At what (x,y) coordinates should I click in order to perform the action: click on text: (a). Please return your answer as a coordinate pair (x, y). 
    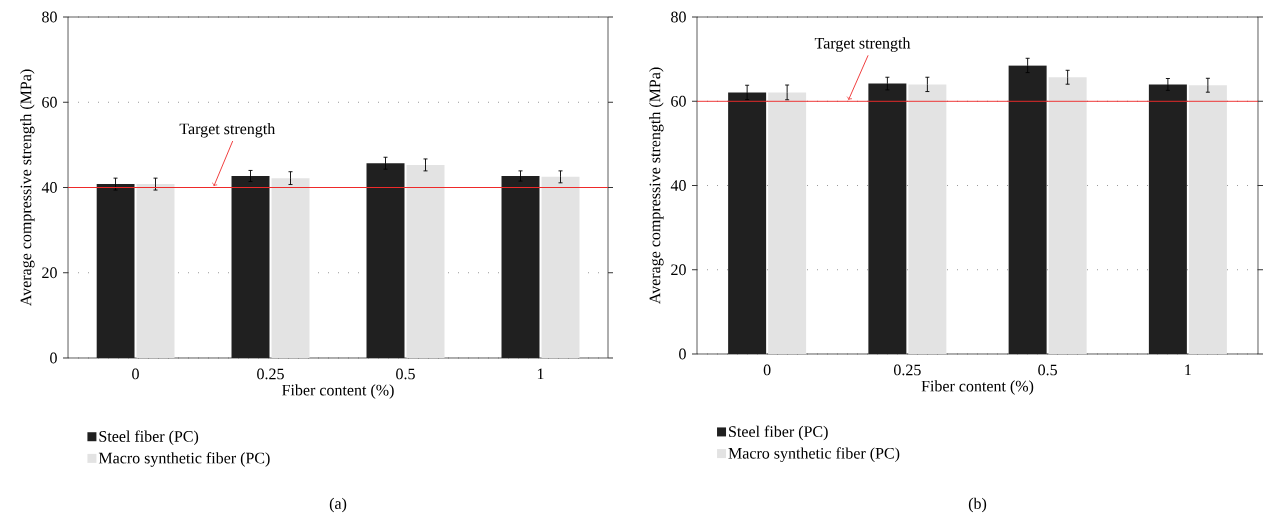
    Looking at the image, I should click on (338, 505).